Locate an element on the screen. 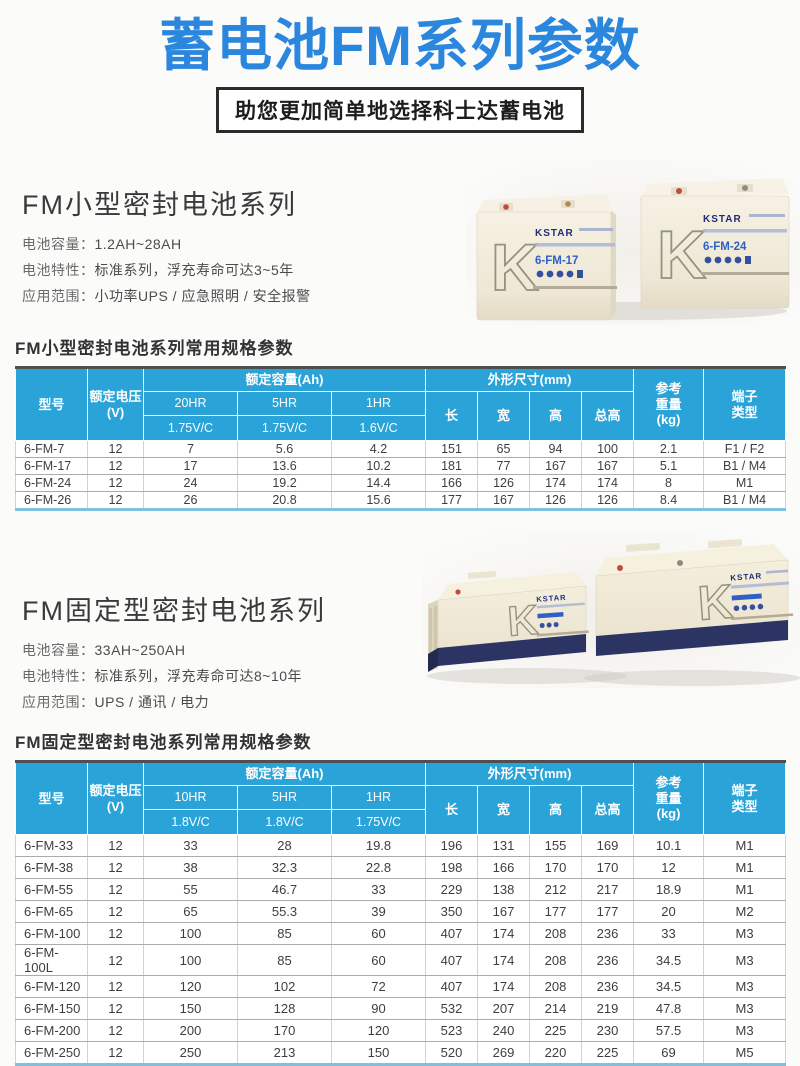 This screenshot has height=1066, width=800. battery-small-left: K KSTAR 6-FM-17 is located at coordinates (546, 257).